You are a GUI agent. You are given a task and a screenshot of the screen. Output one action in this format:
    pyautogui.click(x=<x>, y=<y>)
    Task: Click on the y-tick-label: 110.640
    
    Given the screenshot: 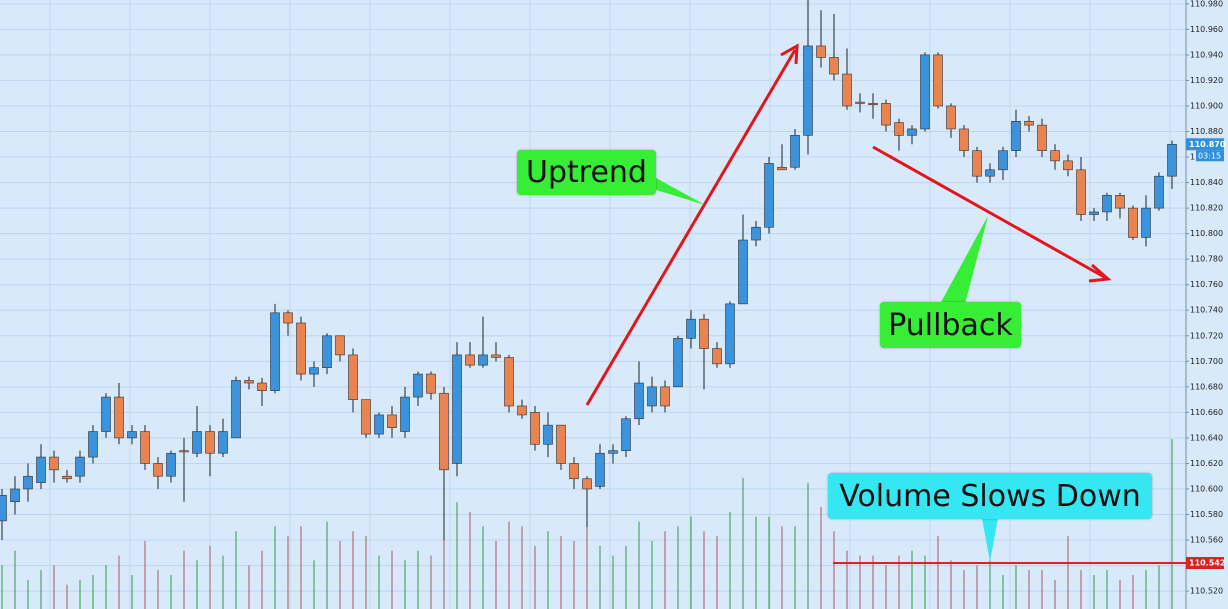 What is the action you would take?
    pyautogui.click(x=1206, y=437)
    